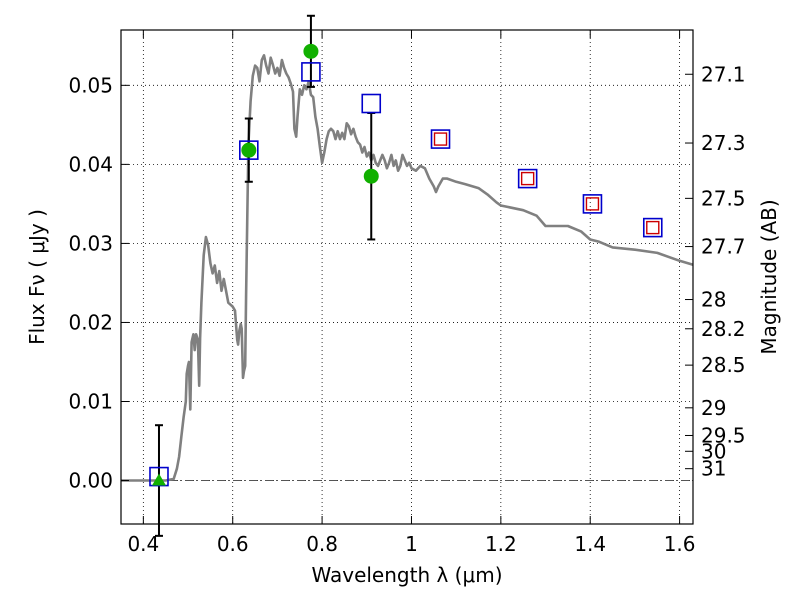 The width and height of the screenshot is (800, 600). What do you see at coordinates (406, 575) in the screenshot?
I see `x-axis-label: Wavelength λ (μm)` at bounding box center [406, 575].